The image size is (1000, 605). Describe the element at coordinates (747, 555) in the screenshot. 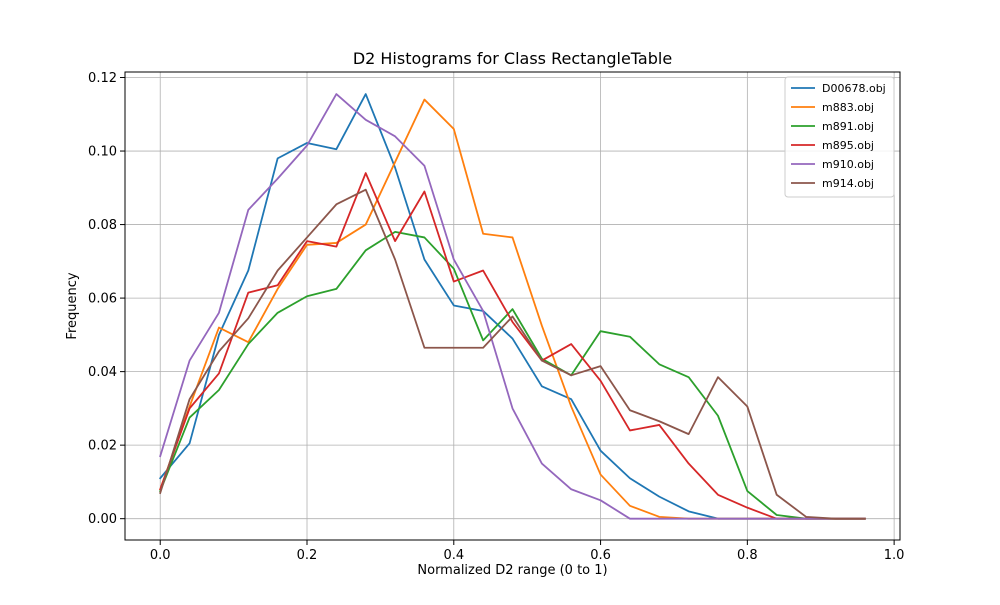

I see `x-tick-label: 0.8` at that location.